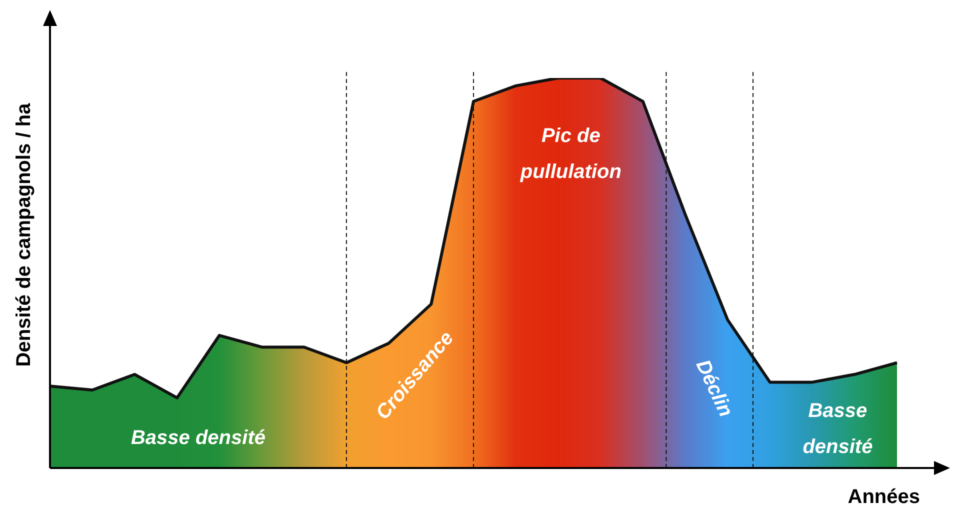  What do you see at coordinates (570, 154) in the screenshot?
I see `annotation: Pic de pullulation` at bounding box center [570, 154].